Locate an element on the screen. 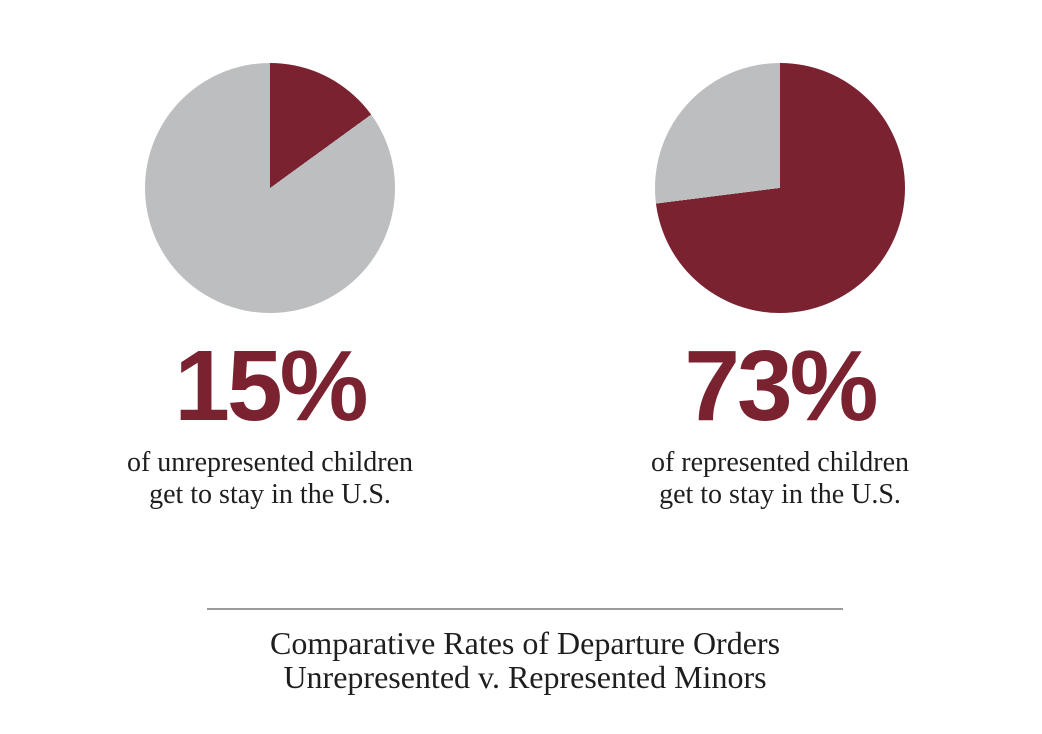 The height and width of the screenshot is (734, 1042). percentage-label-unrepresented: 15% is located at coordinates (271, 386).